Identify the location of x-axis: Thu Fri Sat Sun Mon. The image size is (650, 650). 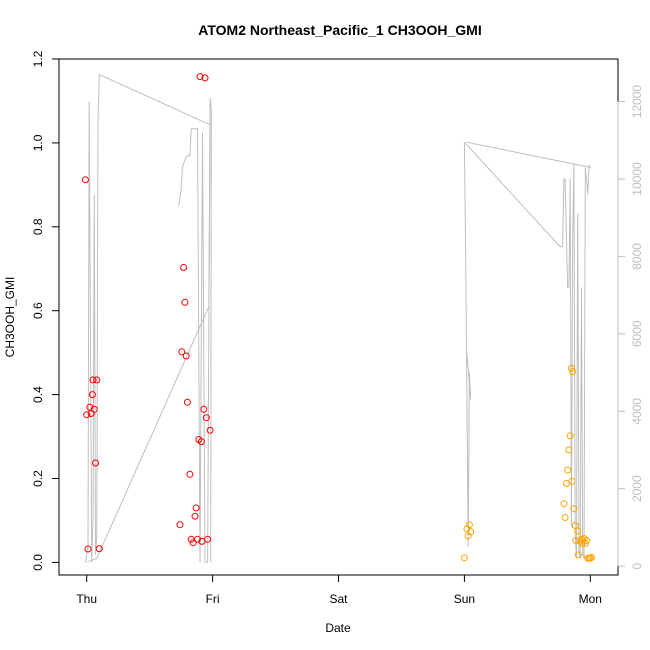
(339, 590).